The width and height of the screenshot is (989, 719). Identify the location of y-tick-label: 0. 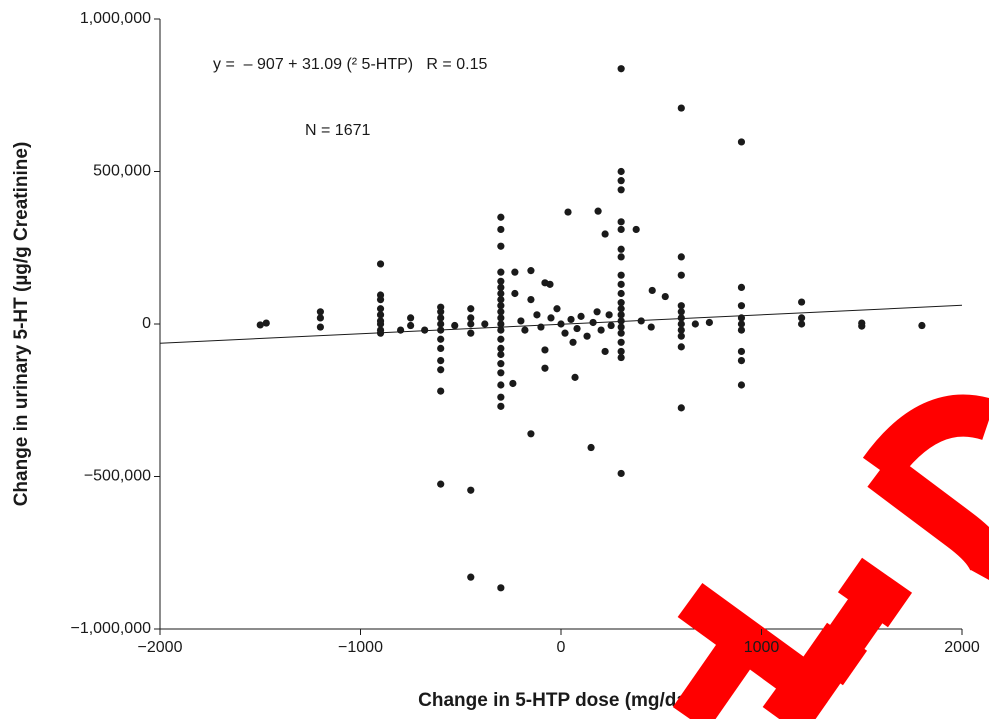
(146, 323).